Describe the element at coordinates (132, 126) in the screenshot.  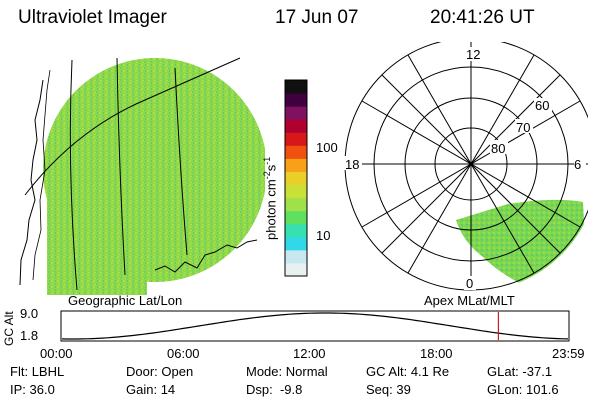
I see `latitude-line` at that location.